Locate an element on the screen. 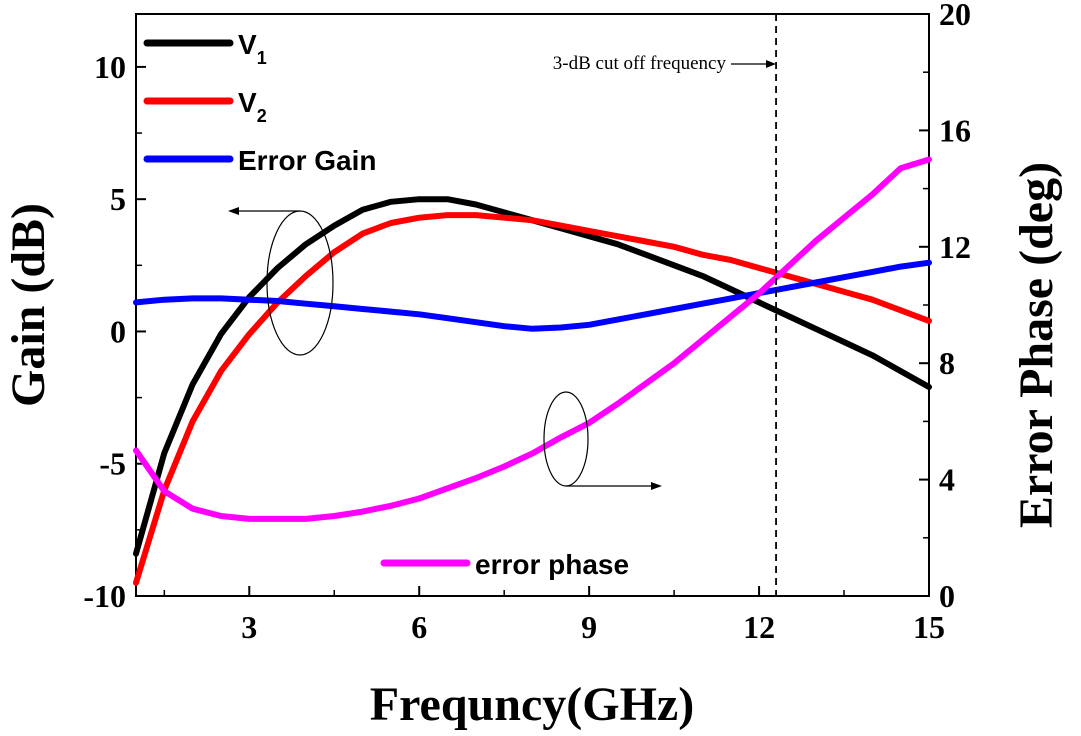 The width and height of the screenshot is (1081, 736). right-tick-label: 20 is located at coordinates (955, 16).